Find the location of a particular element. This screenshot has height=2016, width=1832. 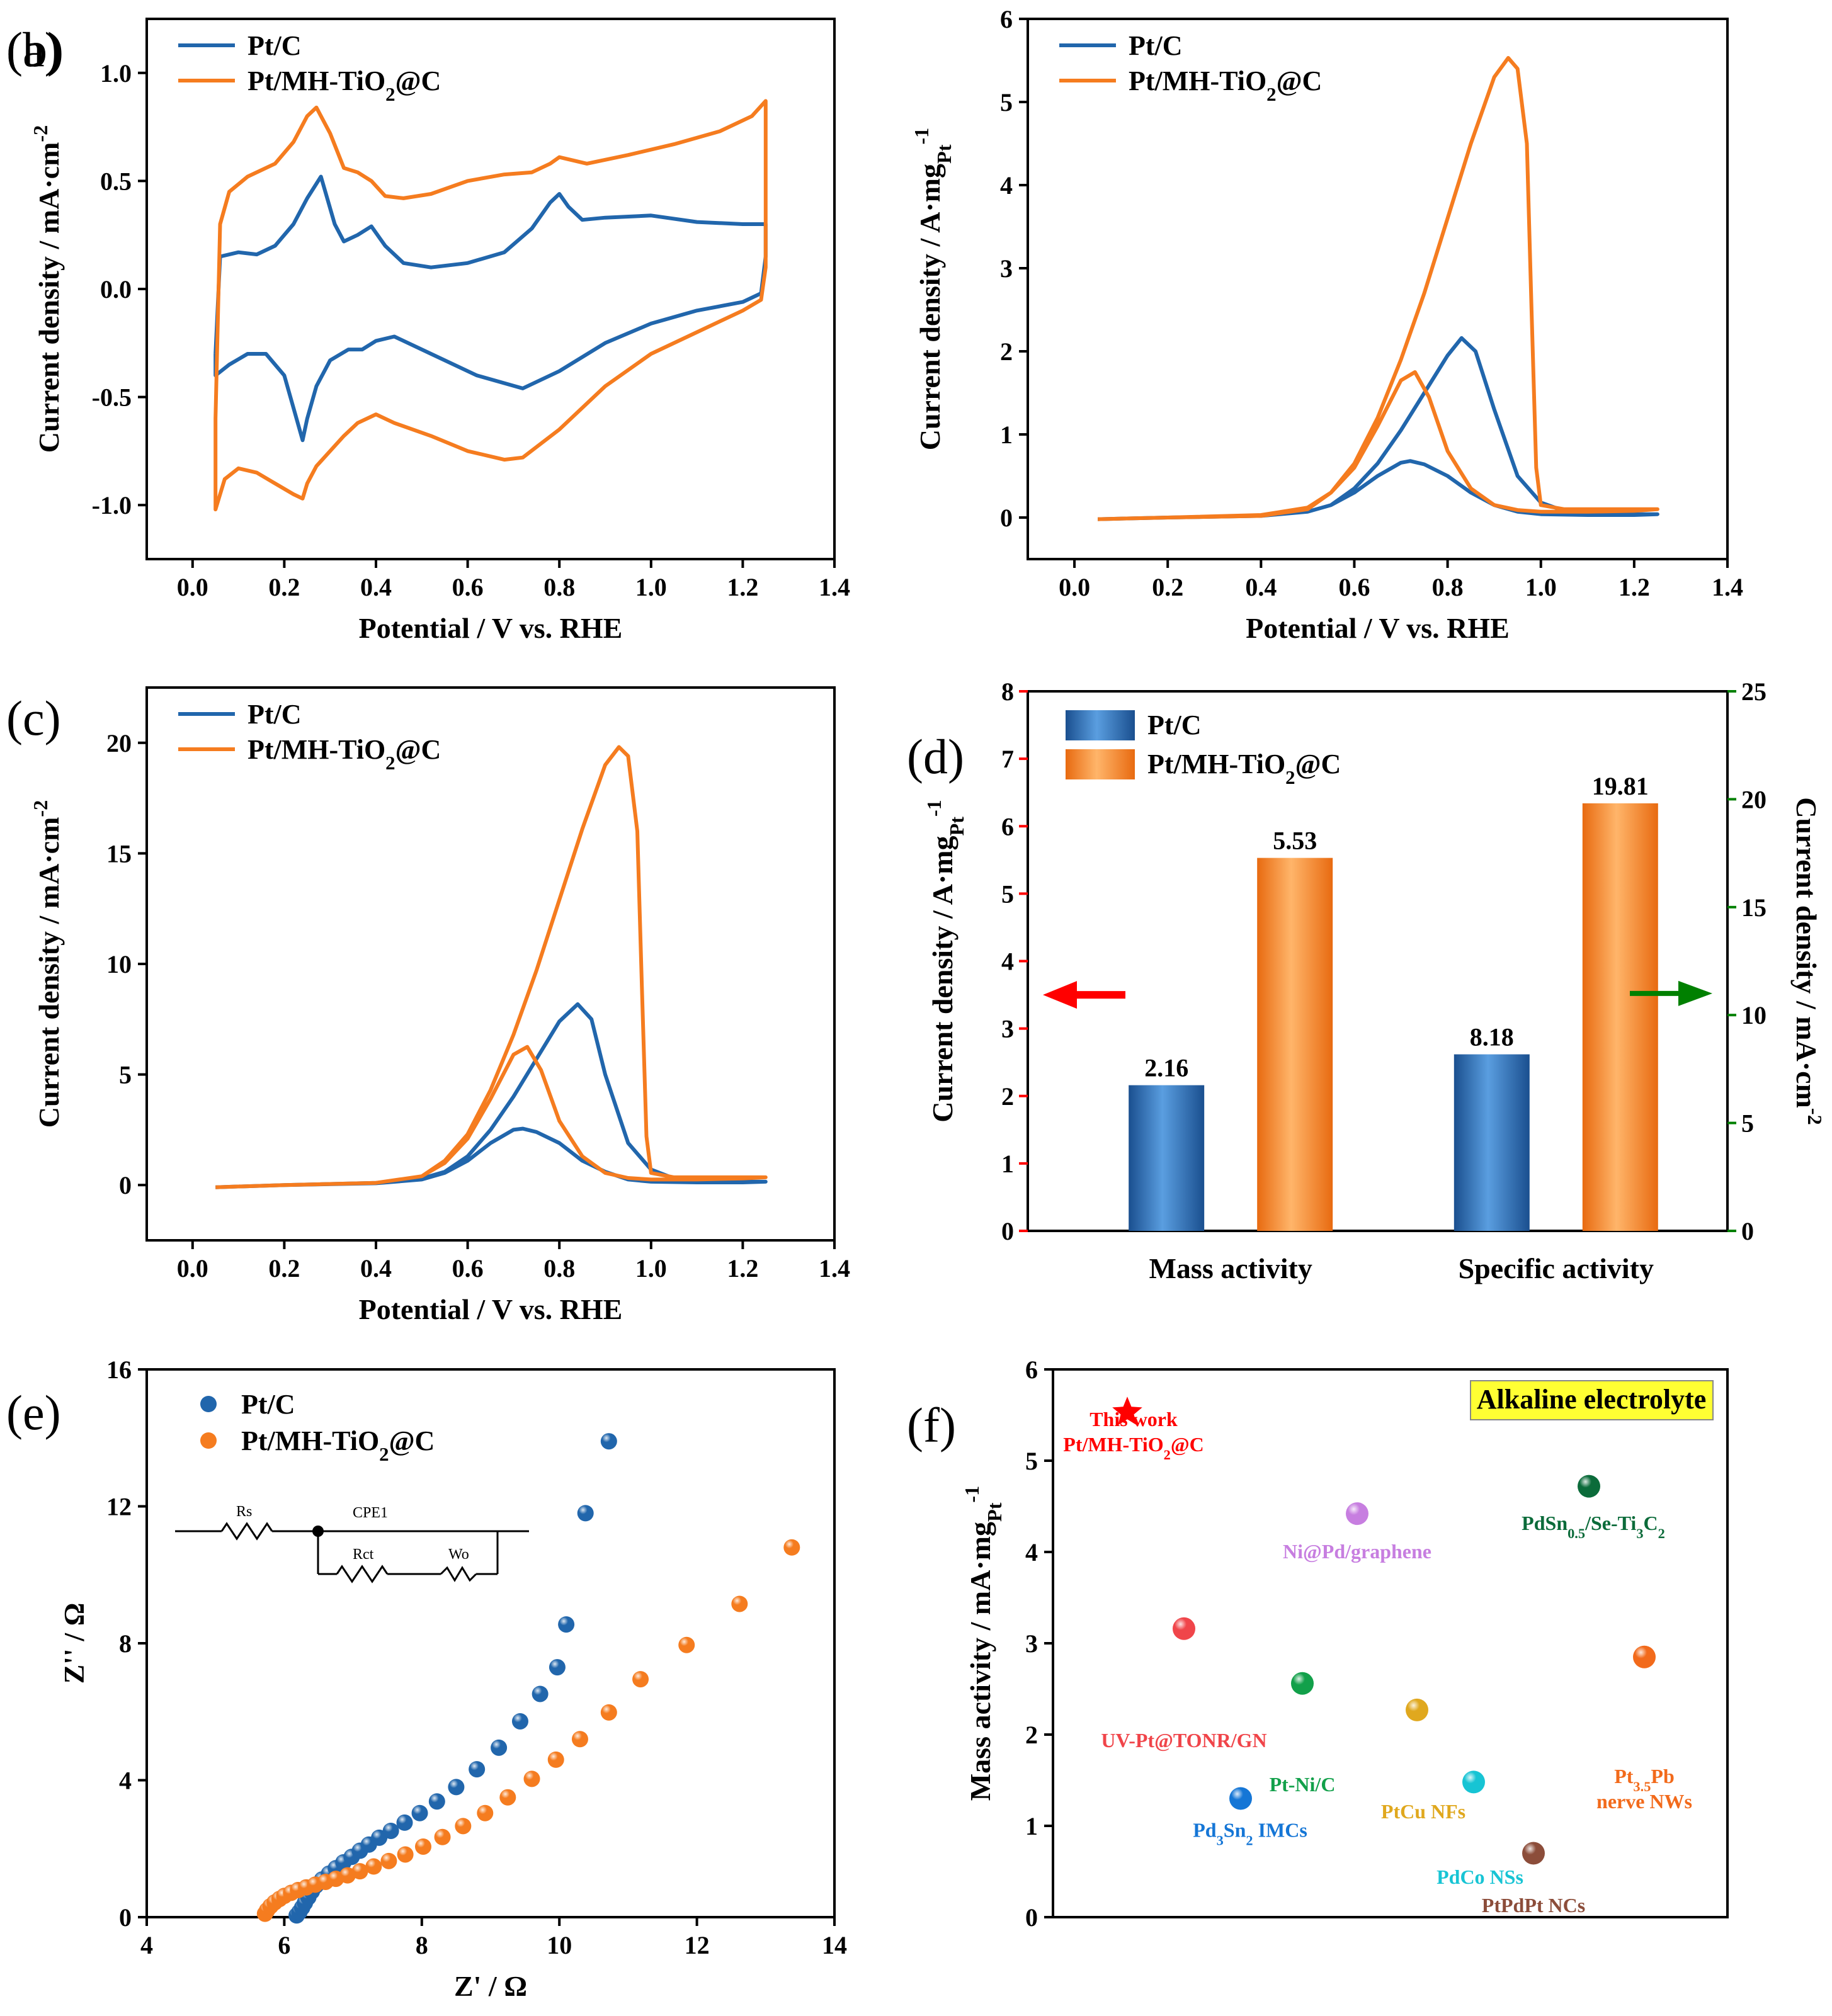

panel-a-ytick-label: 0.5 is located at coordinates (116, 181).